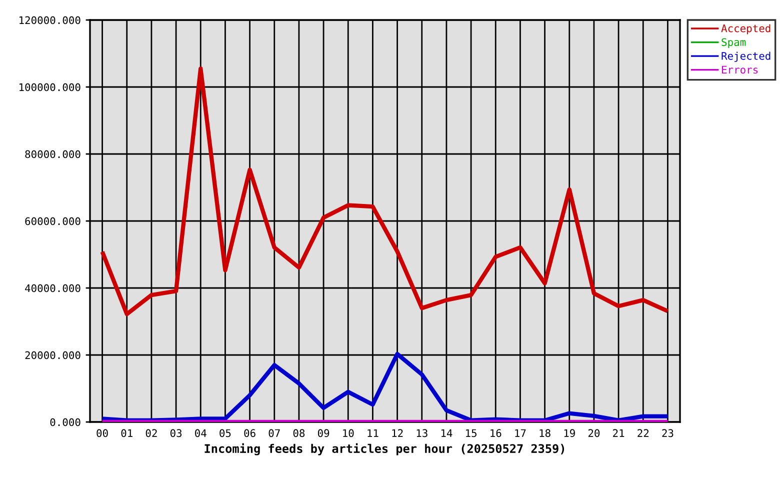  Describe the element at coordinates (643, 433) in the screenshot. I see `x-tick-label: 22` at that location.